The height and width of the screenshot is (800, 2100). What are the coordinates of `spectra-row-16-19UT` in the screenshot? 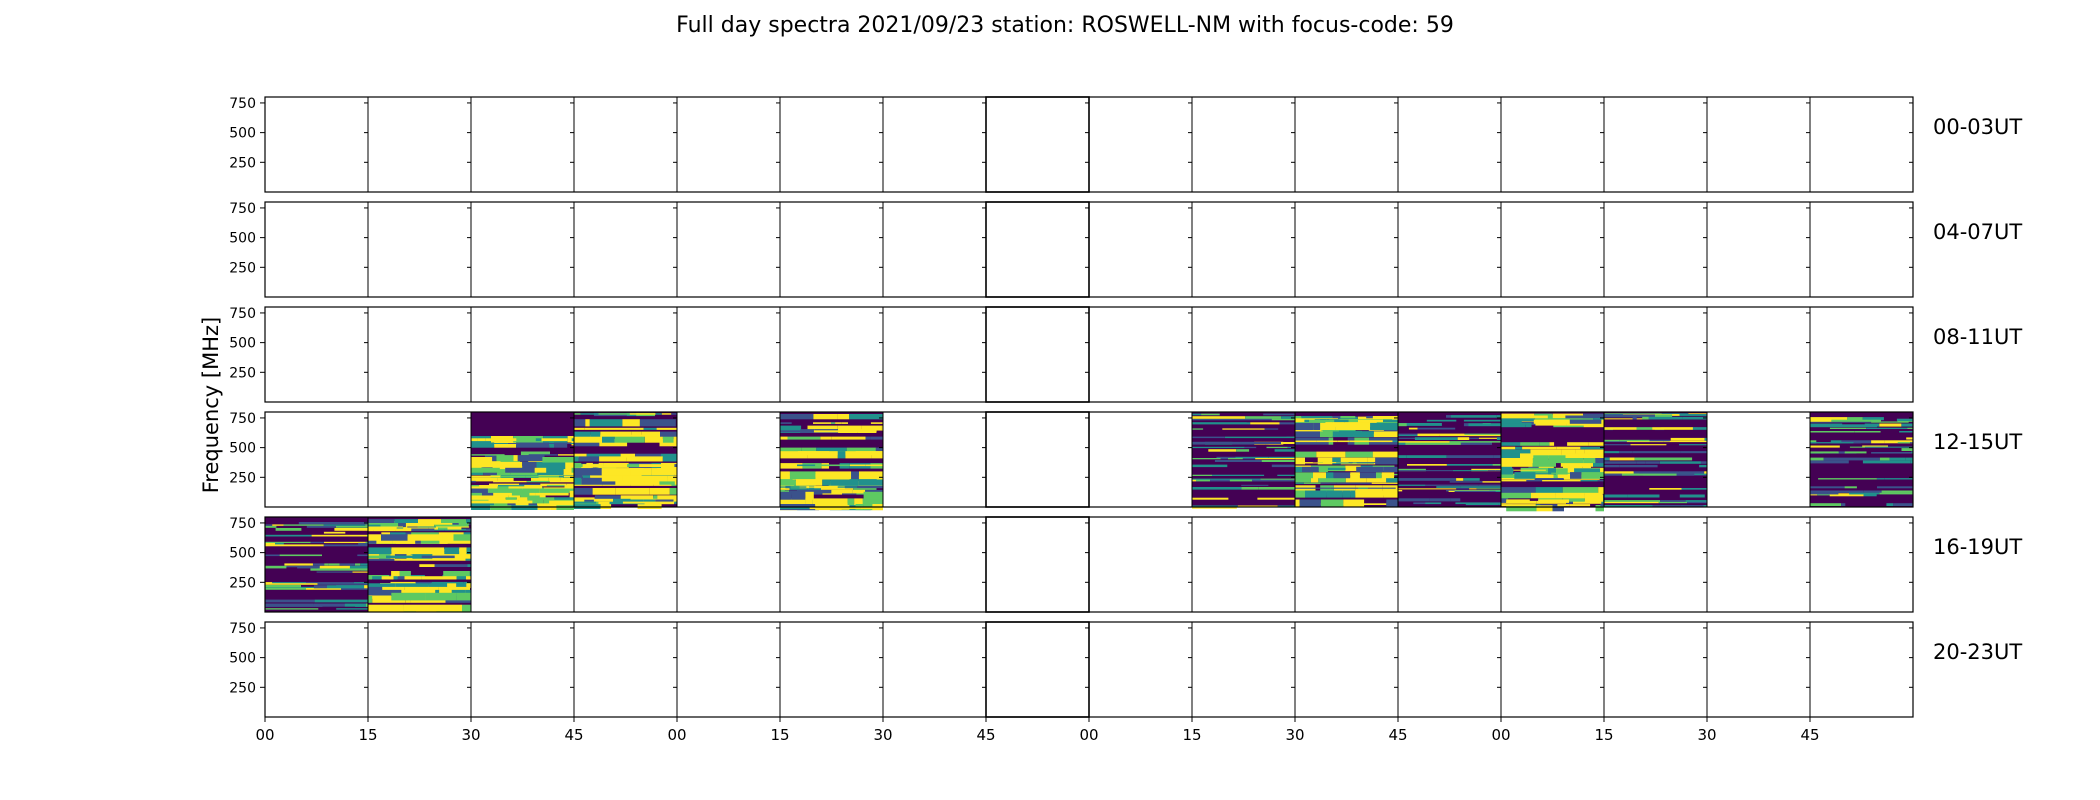 It's located at (1087, 564).